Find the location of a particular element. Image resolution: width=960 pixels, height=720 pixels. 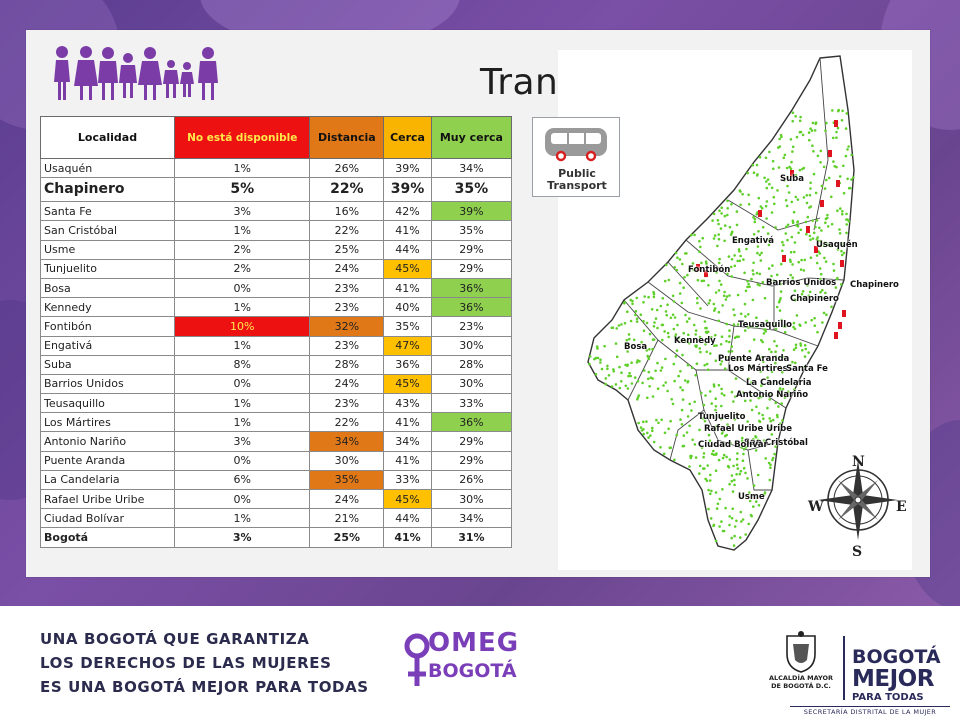

cell-no-disponible: 1% is located at coordinates (242, 307).